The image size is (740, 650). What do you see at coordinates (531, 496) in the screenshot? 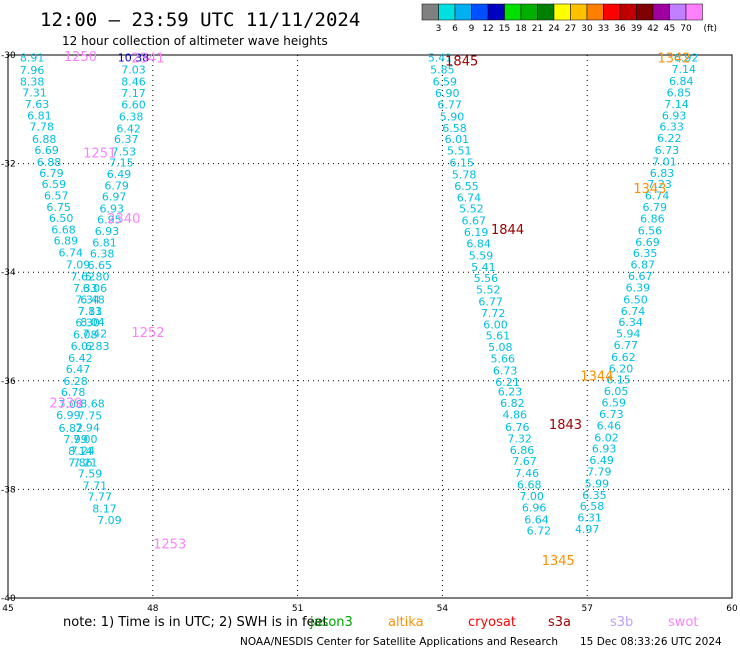
I see `data-point-s3a: 7.00` at bounding box center [531, 496].